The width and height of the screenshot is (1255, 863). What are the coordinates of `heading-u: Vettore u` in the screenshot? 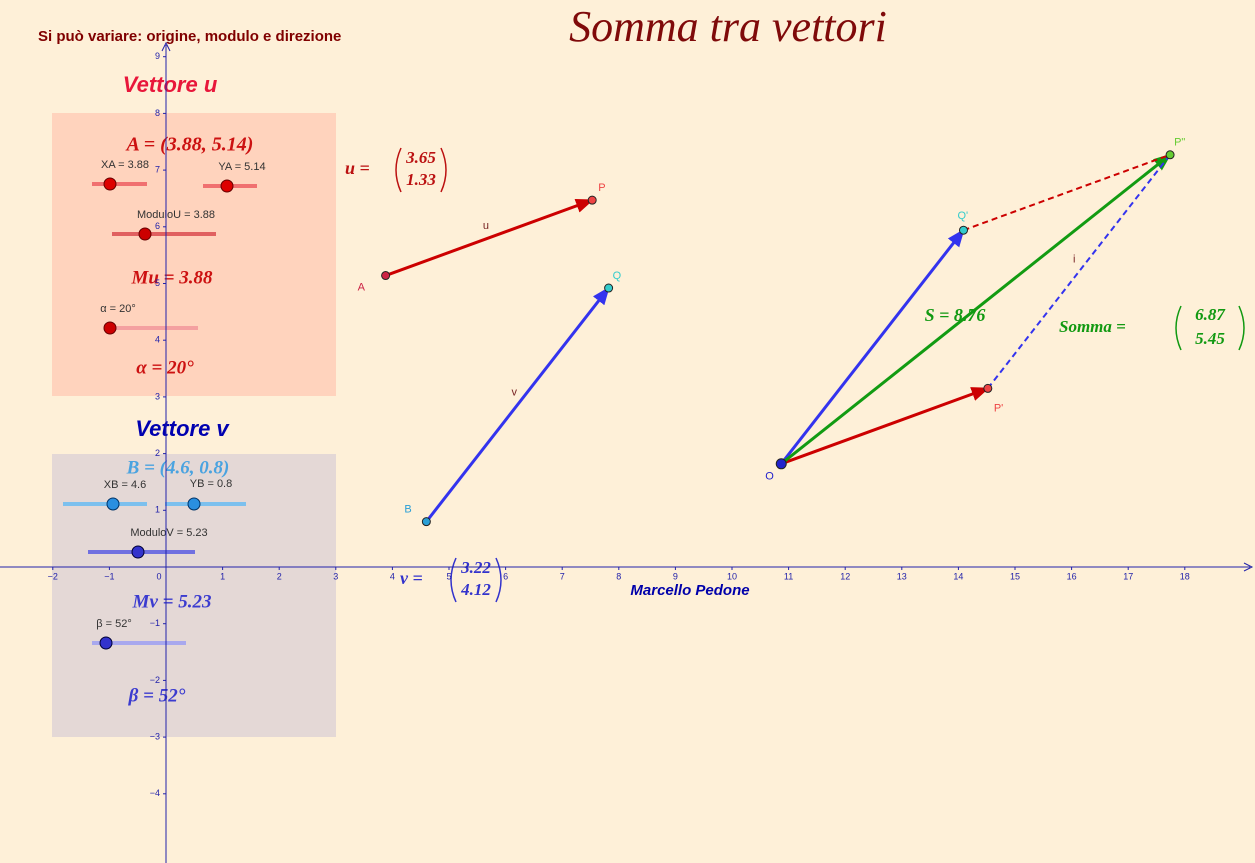 It's located at (170, 84).